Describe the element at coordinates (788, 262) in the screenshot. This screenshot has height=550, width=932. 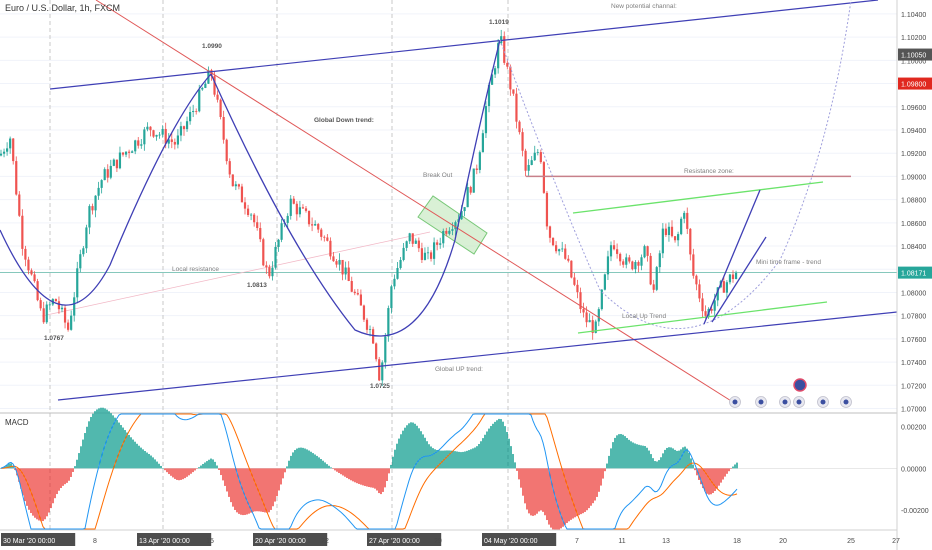
I see `annotation-label: Mini time frame - trend` at that location.